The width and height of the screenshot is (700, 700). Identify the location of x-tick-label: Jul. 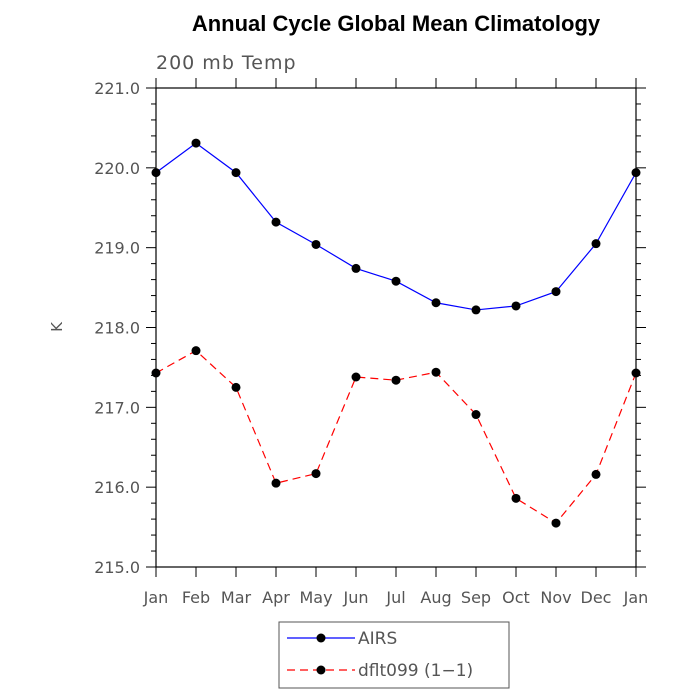
(395, 597).